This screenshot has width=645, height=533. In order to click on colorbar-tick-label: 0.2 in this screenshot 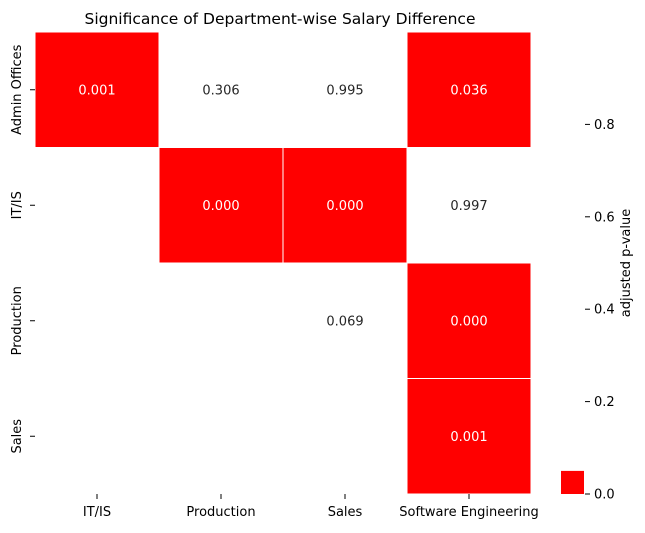, I will do `click(604, 402)`.